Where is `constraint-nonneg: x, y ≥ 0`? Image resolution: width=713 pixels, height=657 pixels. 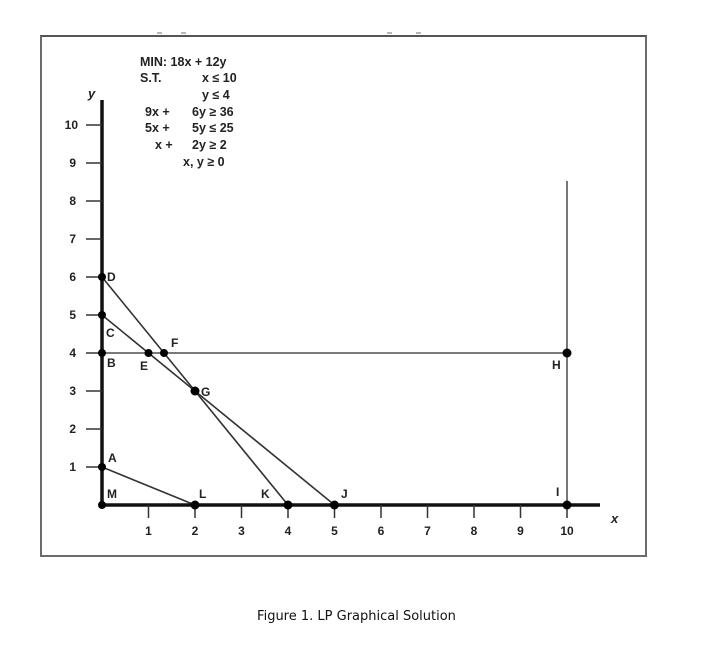 constraint-nonneg: x, y ≥ 0 is located at coordinates (204, 162).